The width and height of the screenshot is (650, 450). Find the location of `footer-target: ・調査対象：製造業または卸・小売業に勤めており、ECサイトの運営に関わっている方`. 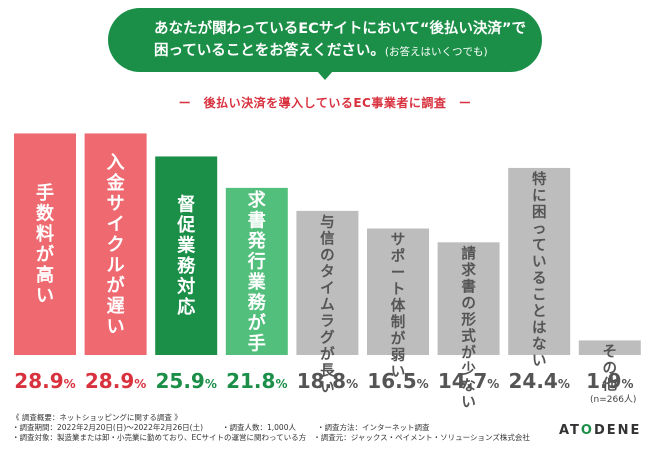

footer-target: ・調査対象：製造業または卸・小売業に勤めており、ECサイトの運営に関わっている方 is located at coordinates (159, 437).